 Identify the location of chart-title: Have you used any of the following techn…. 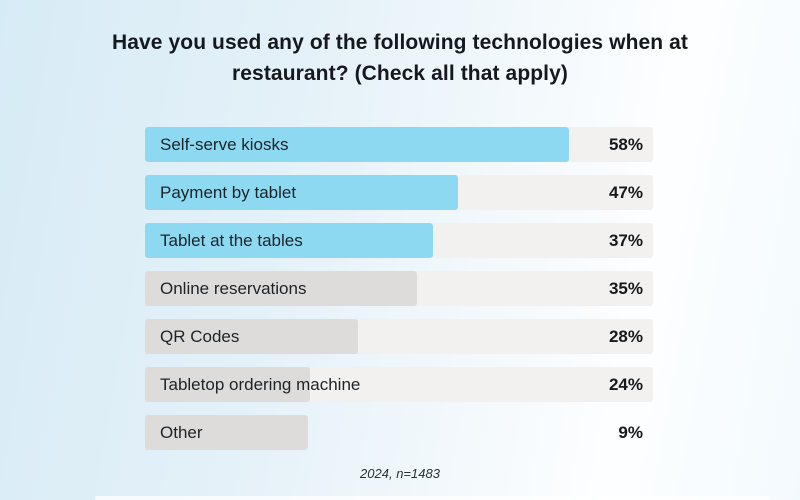
(400, 58).